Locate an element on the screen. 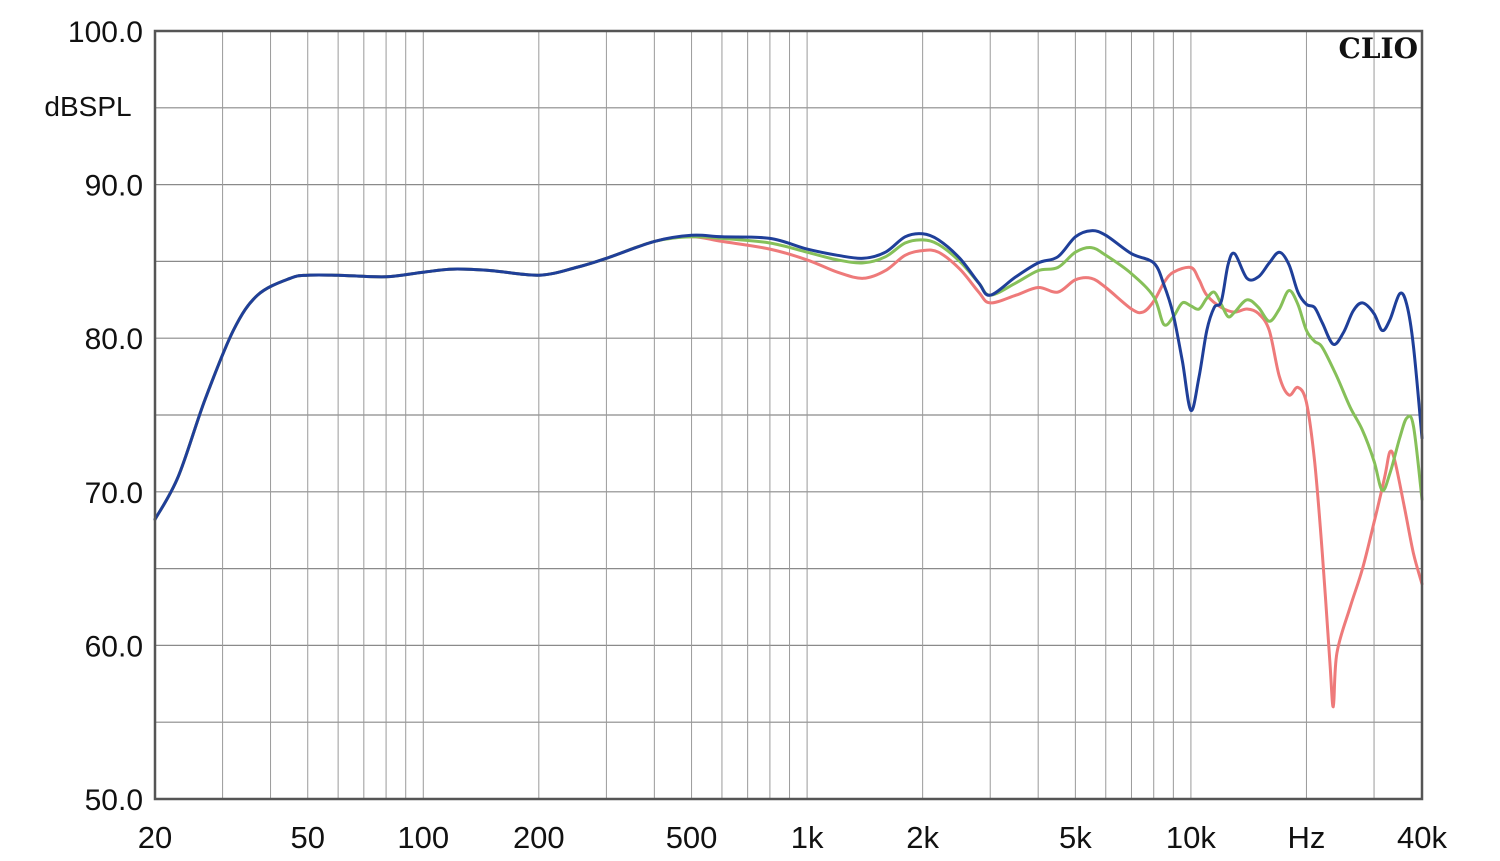 Image resolution: width=1500 pixels, height=861 pixels. x-tick-label: Hz is located at coordinates (1307, 837).